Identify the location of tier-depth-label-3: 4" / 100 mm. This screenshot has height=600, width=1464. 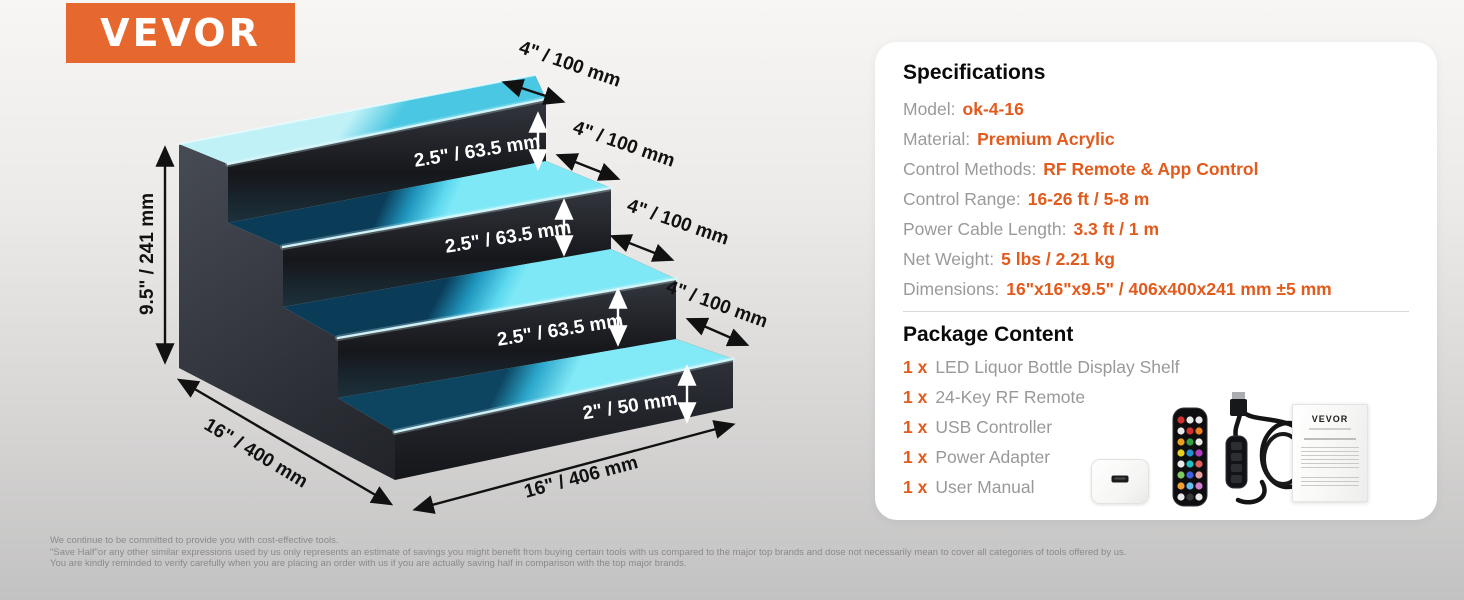
(677, 222).